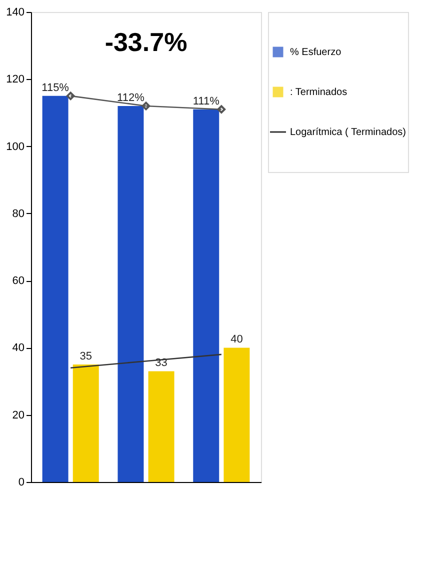  I want to click on data-label: 35, so click(86, 356).